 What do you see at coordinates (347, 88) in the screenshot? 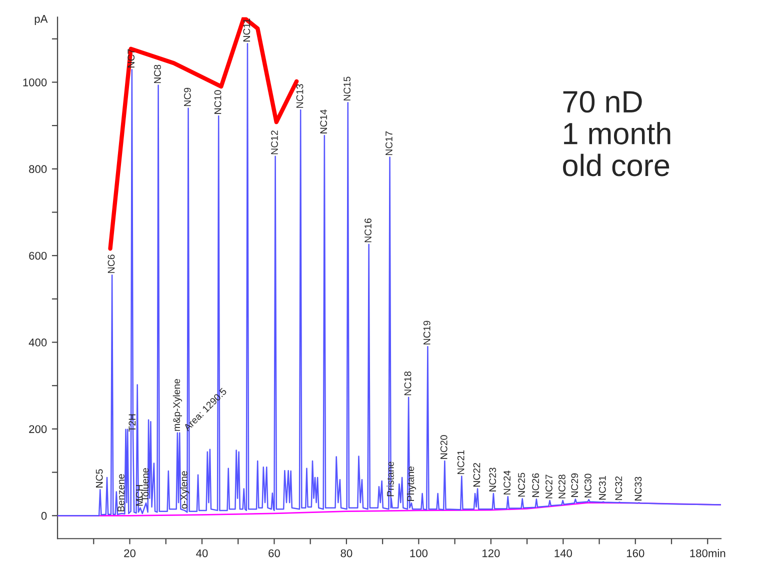
I see `annotation: NC15` at bounding box center [347, 88].